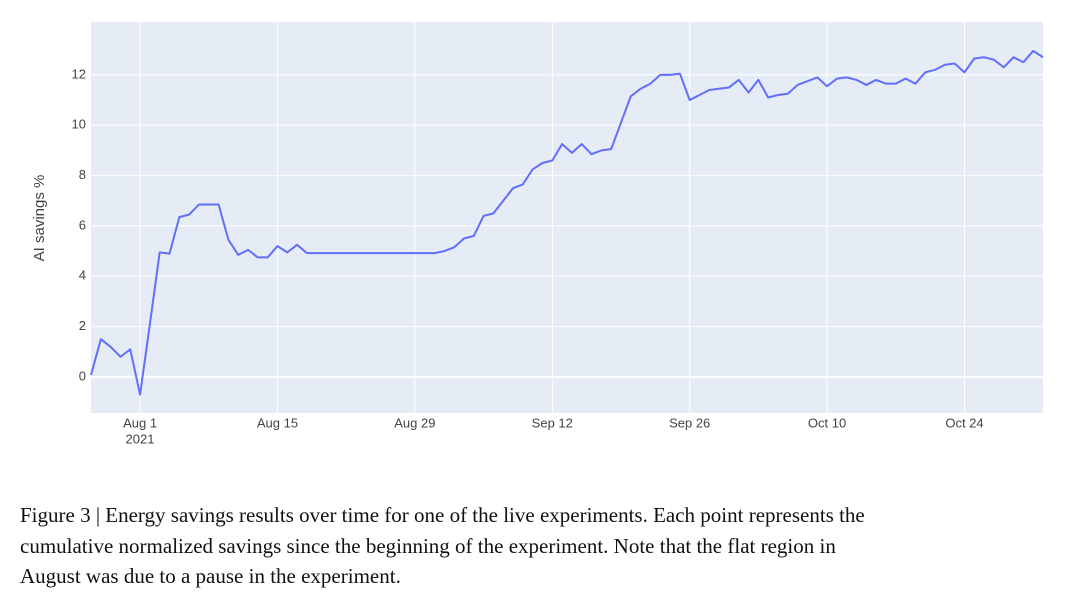  I want to click on y-tick-label: 2, so click(82, 325).